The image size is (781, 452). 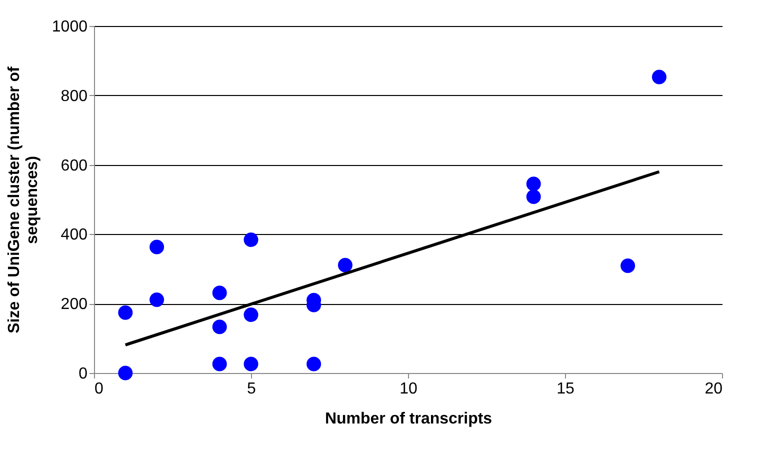 I want to click on y-tick-label: 800, so click(x=74, y=96).